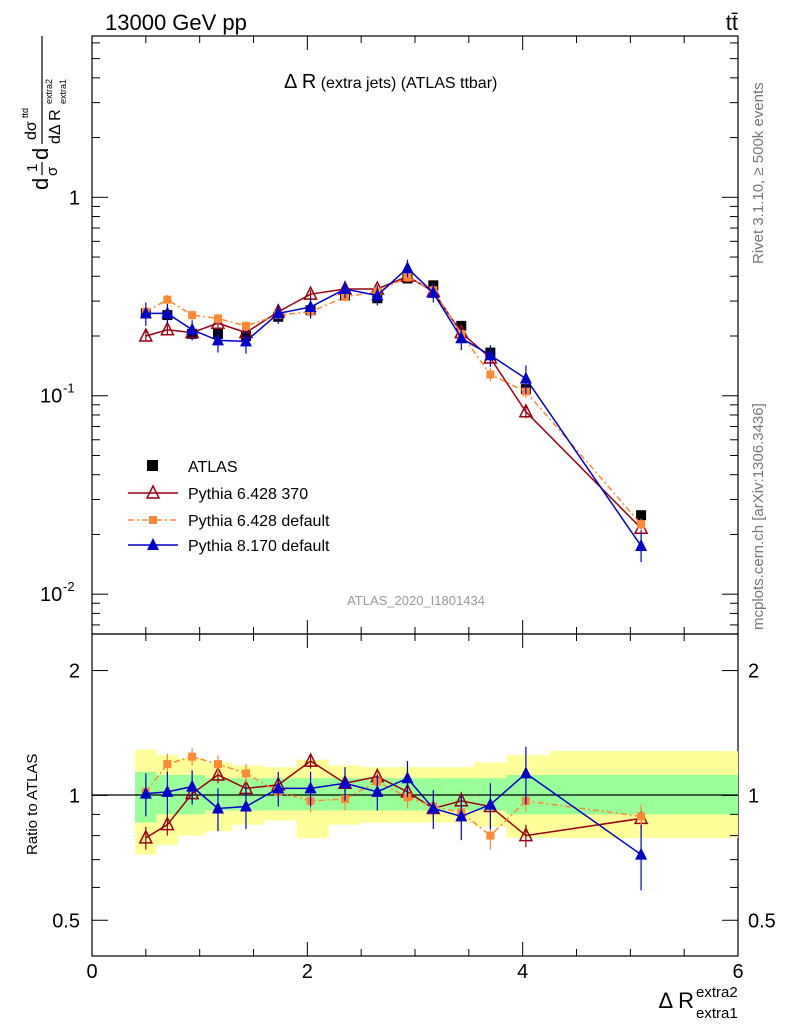 This screenshot has width=786, height=1024. Describe the element at coordinates (753, 672) in the screenshot. I see `ratio-tick-label-right: 2` at that location.